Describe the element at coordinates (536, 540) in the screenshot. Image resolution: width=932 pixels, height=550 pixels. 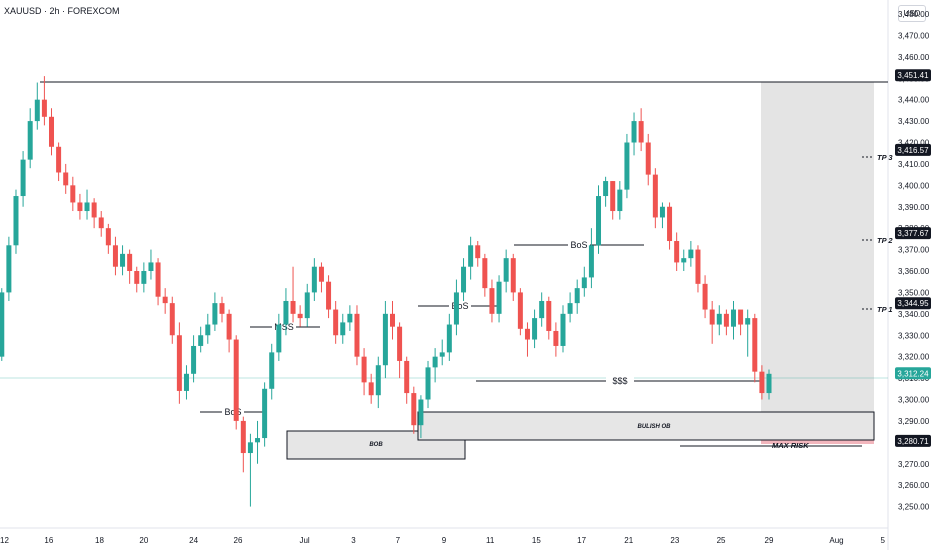
I see `time-tick-label: 15` at that location.